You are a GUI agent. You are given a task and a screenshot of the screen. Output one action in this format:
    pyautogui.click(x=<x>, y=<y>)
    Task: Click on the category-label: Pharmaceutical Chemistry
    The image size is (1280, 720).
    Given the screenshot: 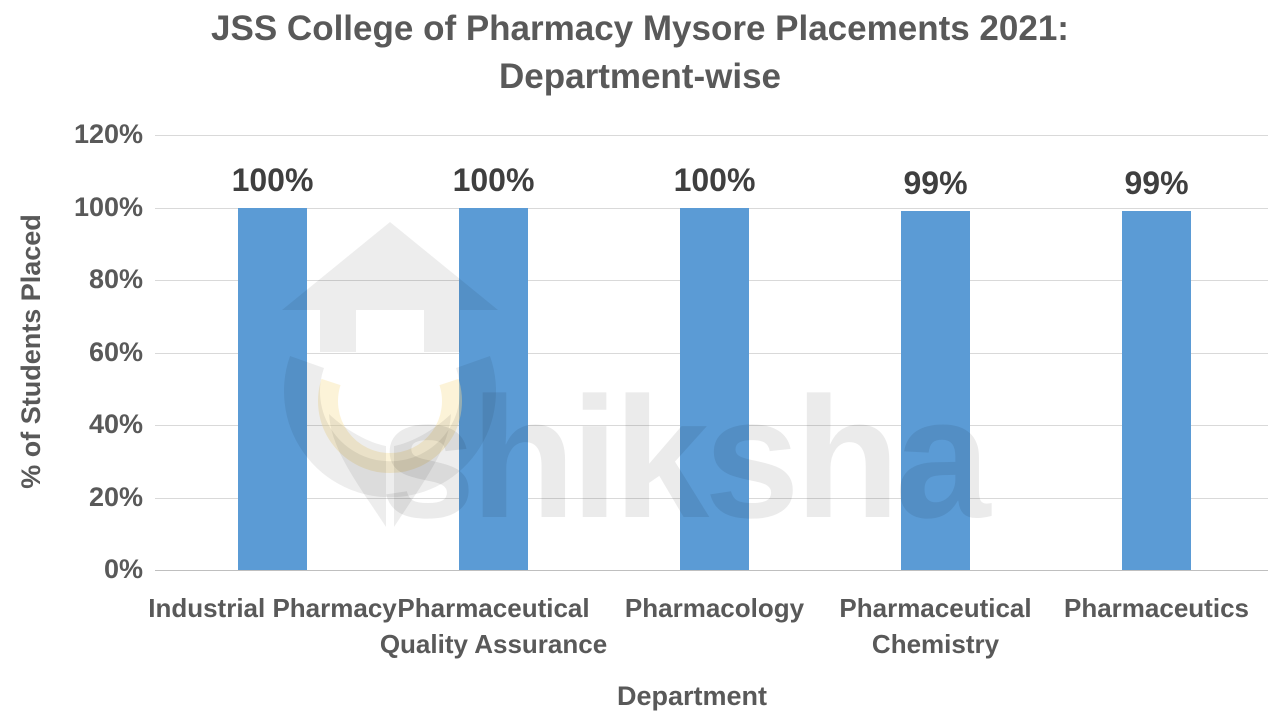 What is the action you would take?
    pyautogui.click(x=935, y=626)
    